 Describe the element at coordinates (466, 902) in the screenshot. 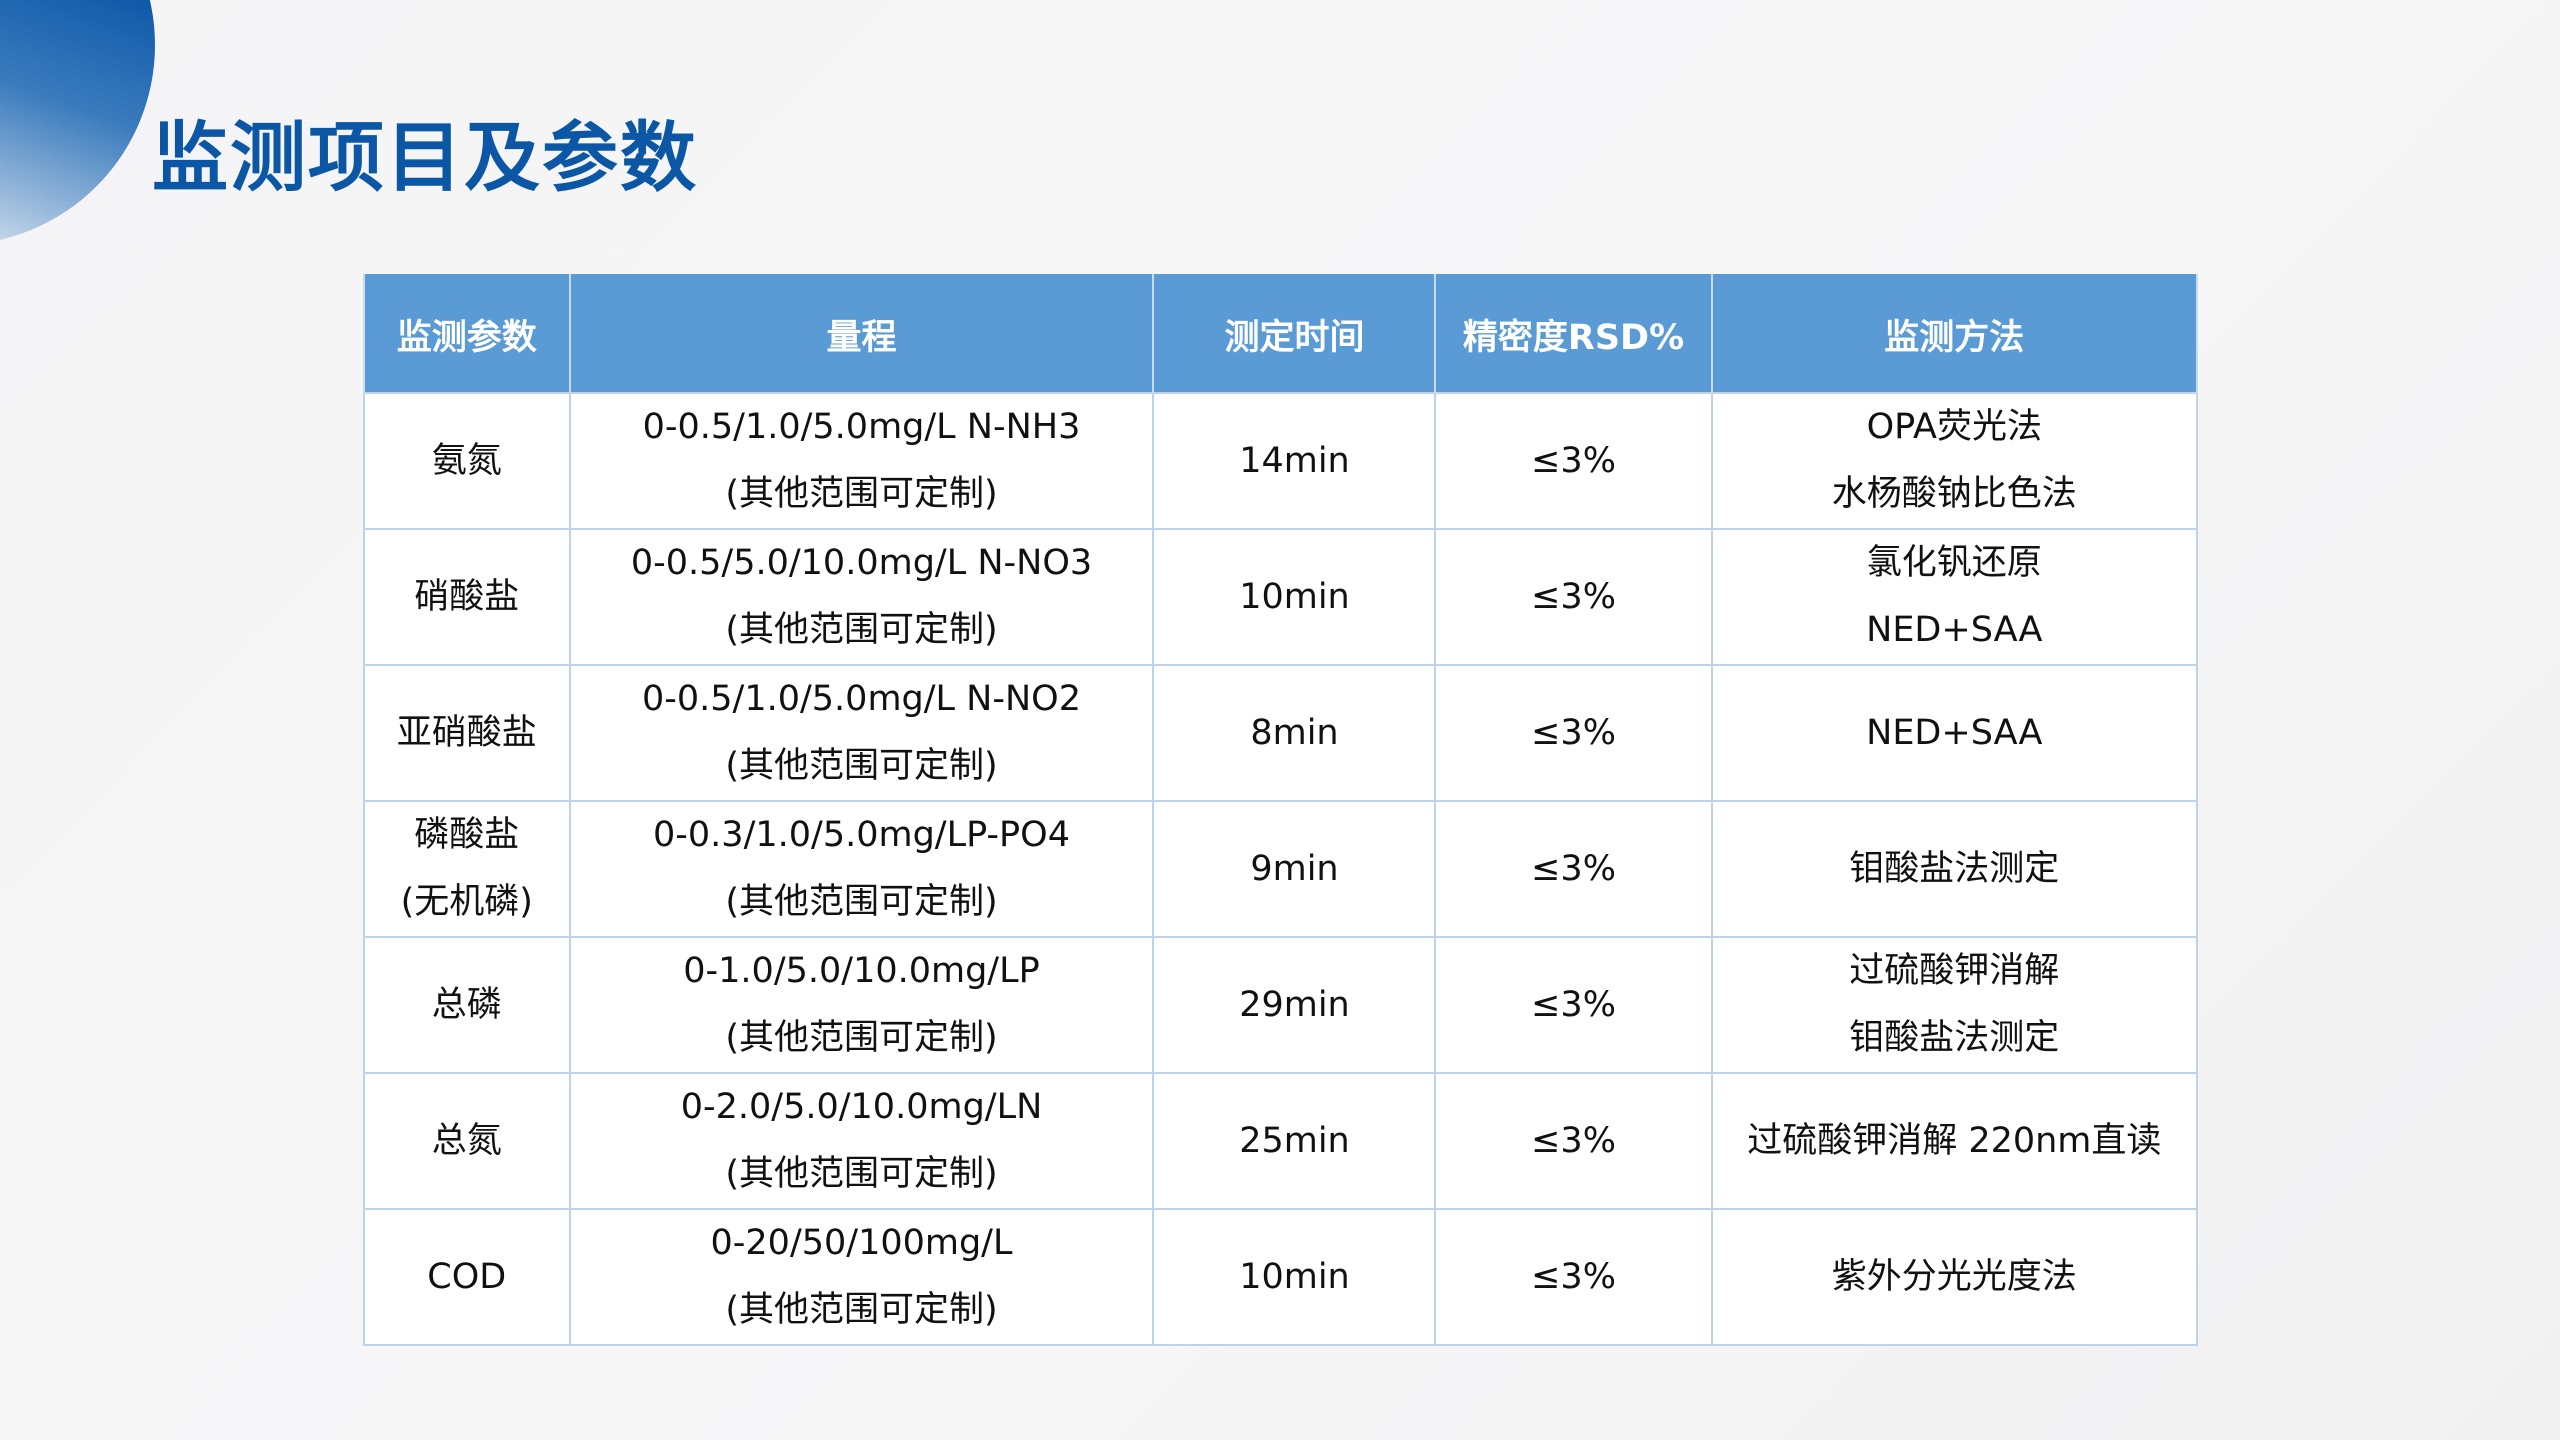

I see `param-cell-line: (无机磷)` at that location.